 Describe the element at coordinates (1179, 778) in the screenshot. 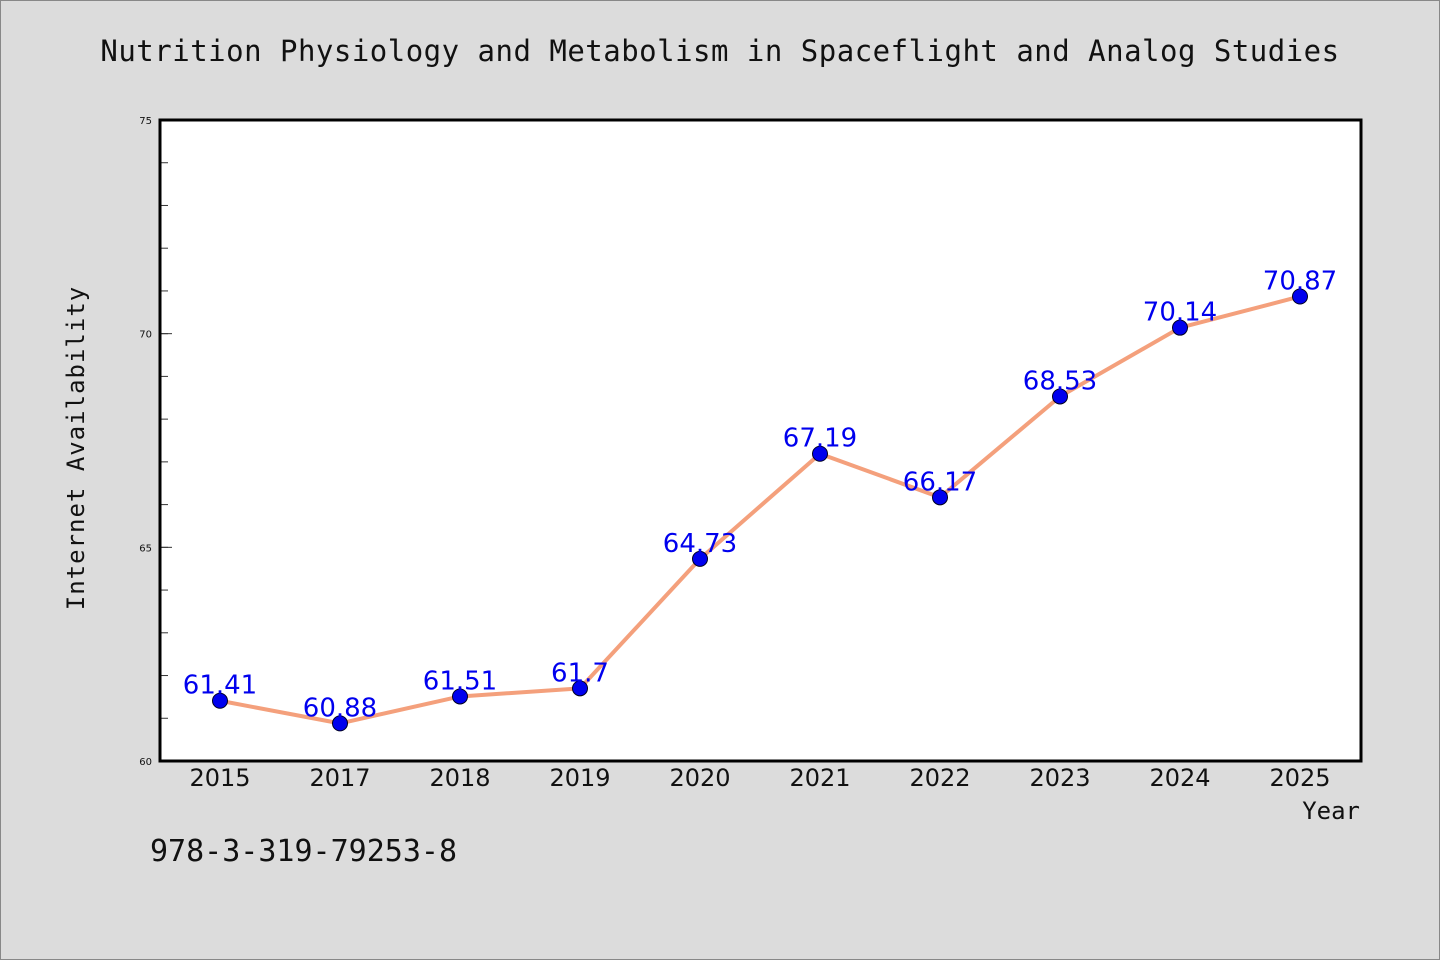

I see `x-tick-label: 2024` at that location.